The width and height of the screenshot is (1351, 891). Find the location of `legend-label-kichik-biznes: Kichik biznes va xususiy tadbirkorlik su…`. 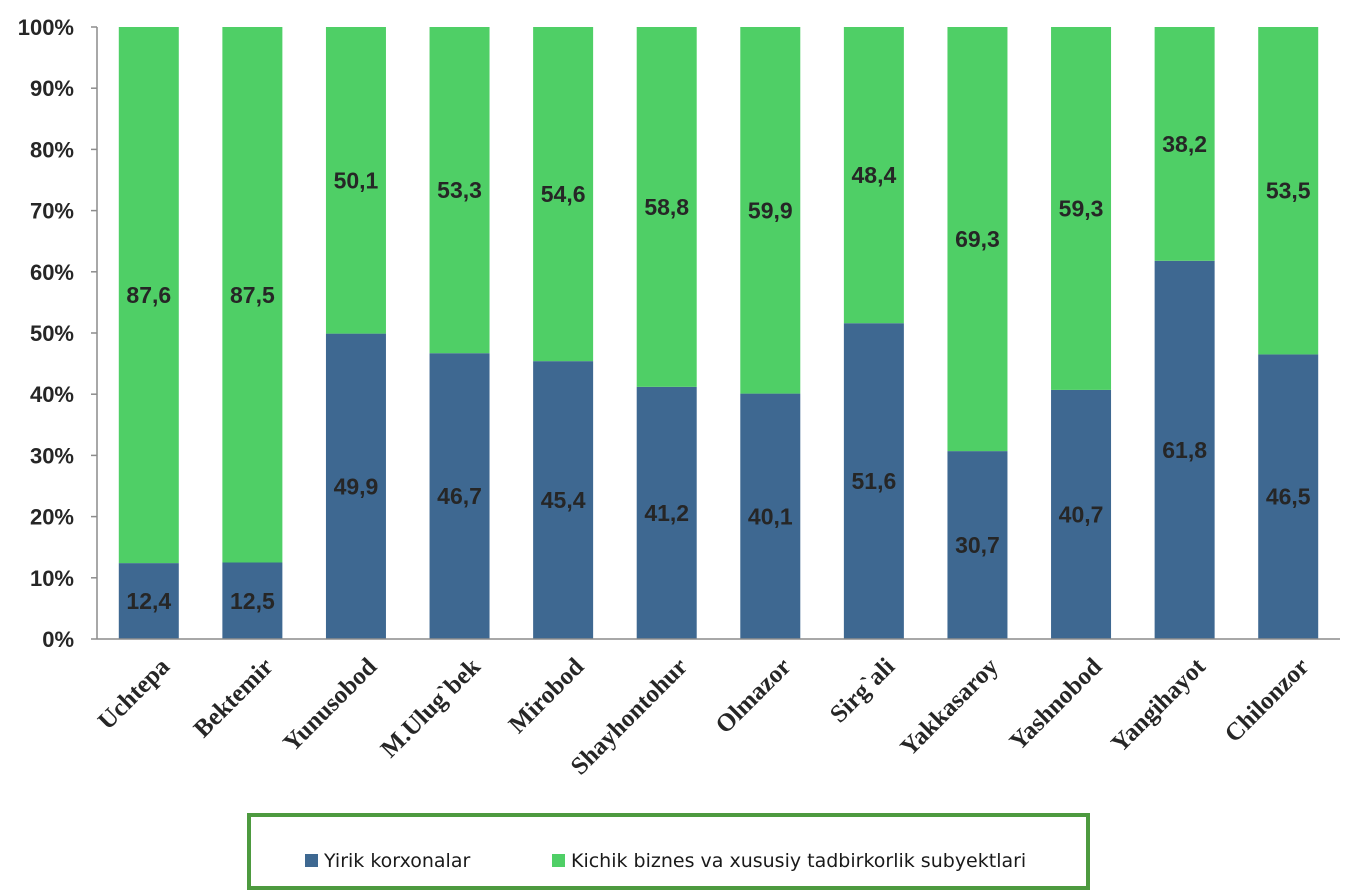

legend-label-kichik-biznes: Kichik biznes va xususiy tadbirkorlik su… is located at coordinates (798, 861).